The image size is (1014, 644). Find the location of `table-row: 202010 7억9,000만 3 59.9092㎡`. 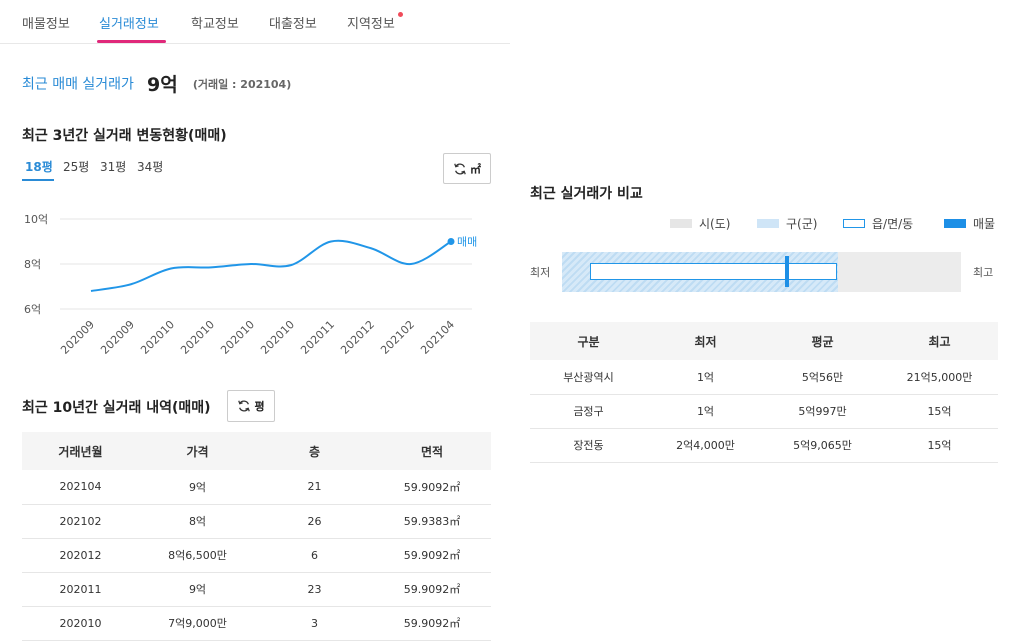

table-row: 202010 7억9,000만 3 59.9092㎡ is located at coordinates (256, 623).